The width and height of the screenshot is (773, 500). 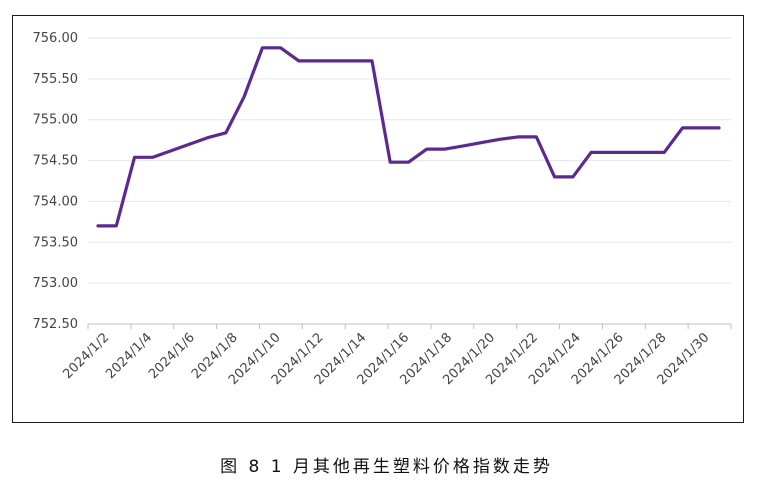 I want to click on y-tick-label: 754.00, so click(x=56, y=201).